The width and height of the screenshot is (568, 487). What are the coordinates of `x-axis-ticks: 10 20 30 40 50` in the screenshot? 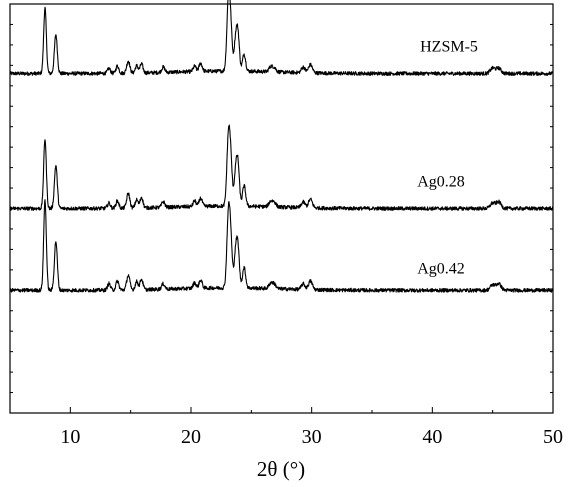 It's located at (286, 427).